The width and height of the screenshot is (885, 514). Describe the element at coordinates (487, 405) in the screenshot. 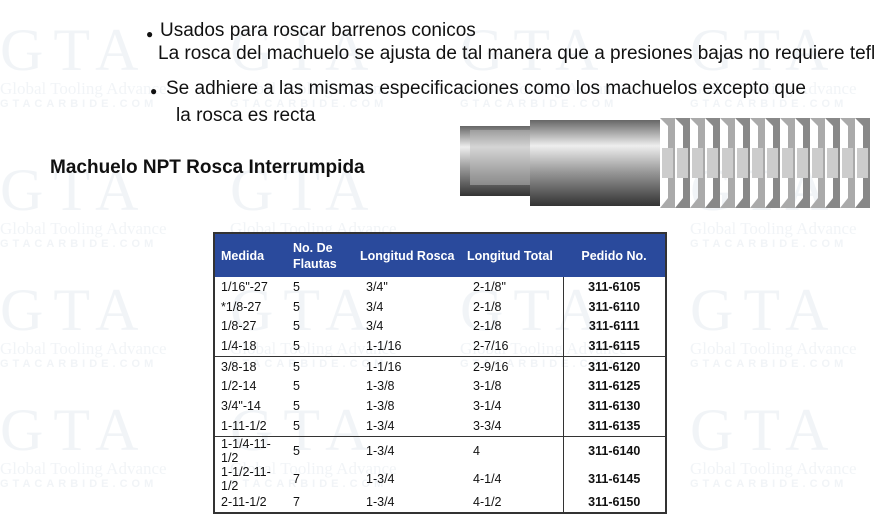

I see `cell-total: 3-1/4` at that location.